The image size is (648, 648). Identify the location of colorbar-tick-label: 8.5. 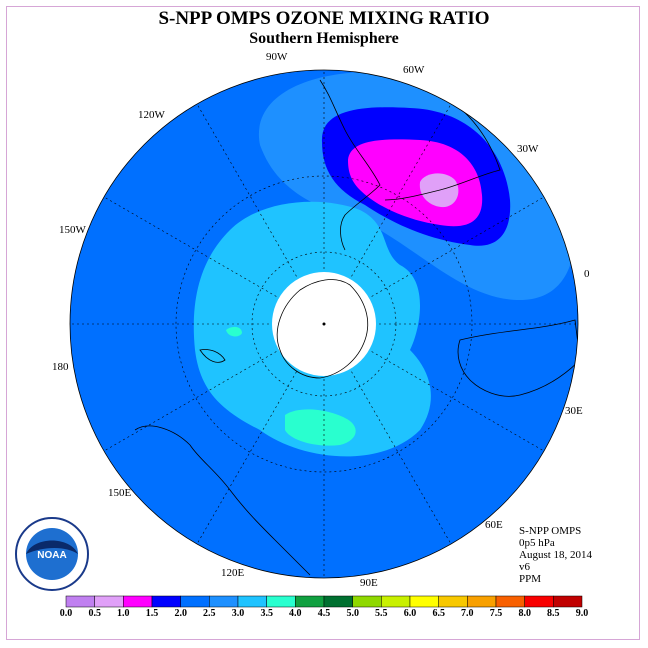
(553, 613).